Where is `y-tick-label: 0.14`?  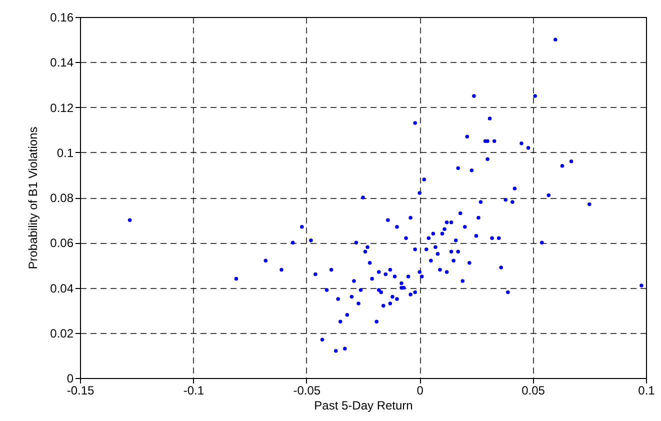
y-tick-label: 0.14 is located at coordinates (62, 63).